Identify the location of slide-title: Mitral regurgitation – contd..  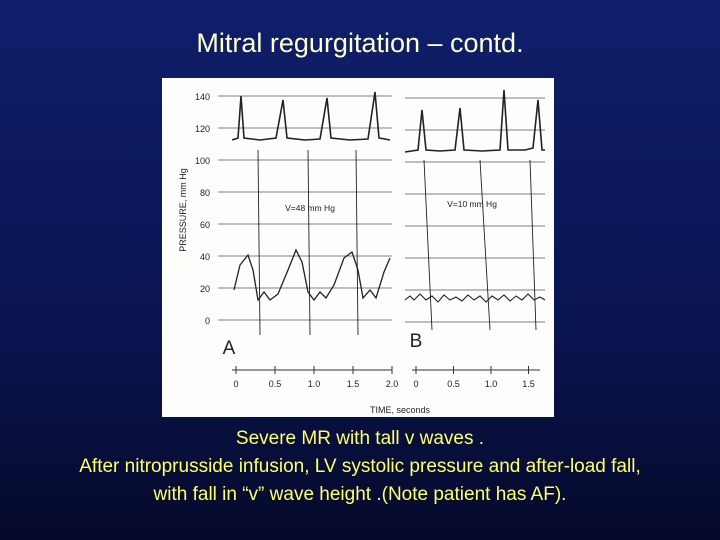
(360, 43).